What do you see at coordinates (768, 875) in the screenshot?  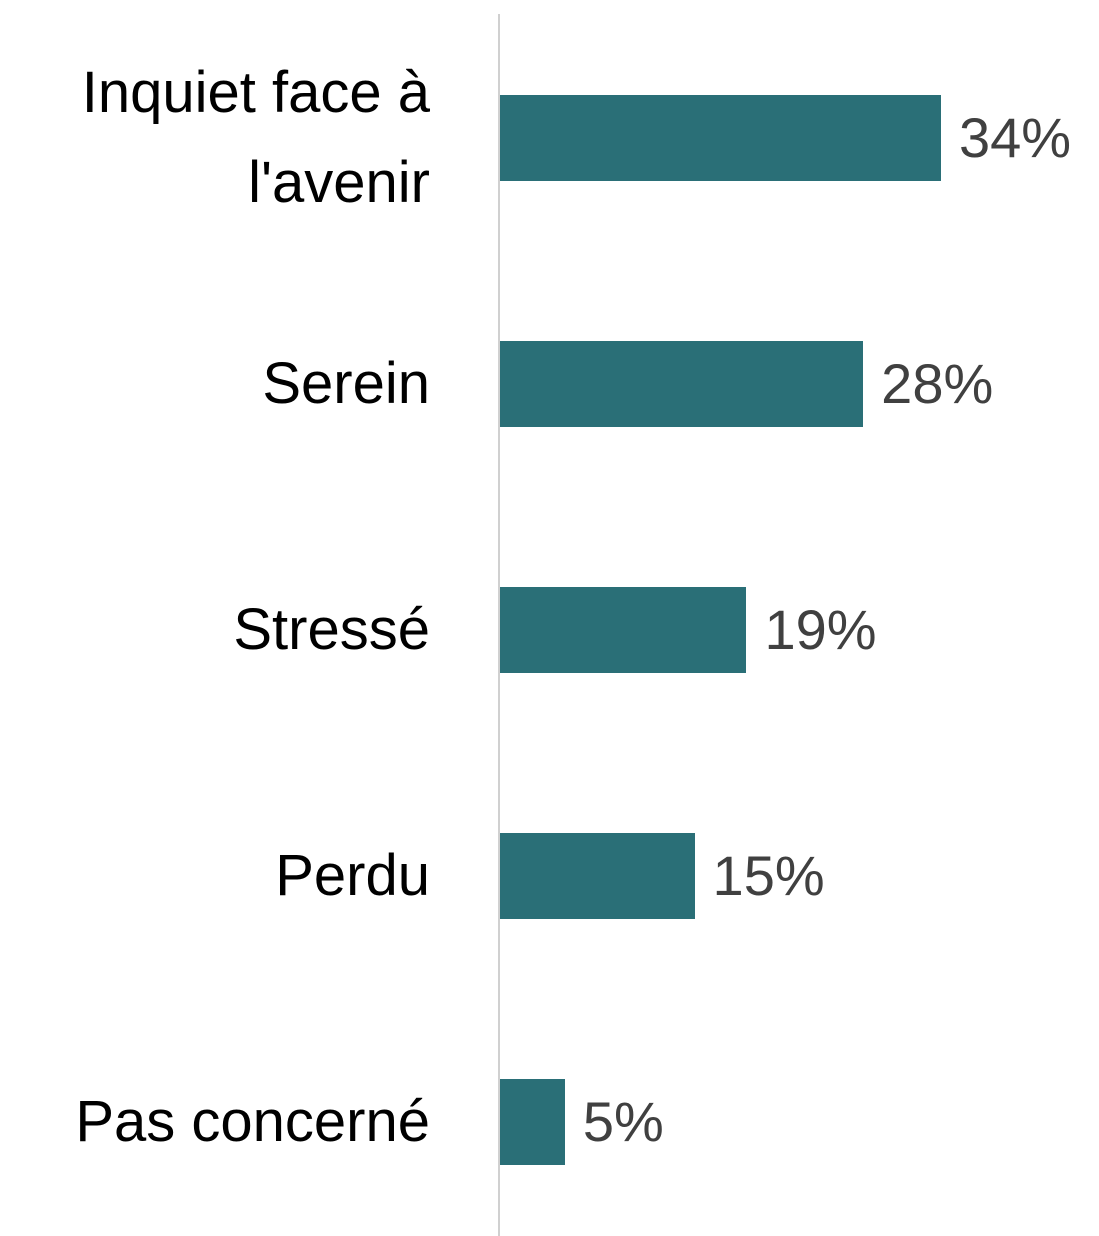 I see `value-label: 15%` at bounding box center [768, 875].